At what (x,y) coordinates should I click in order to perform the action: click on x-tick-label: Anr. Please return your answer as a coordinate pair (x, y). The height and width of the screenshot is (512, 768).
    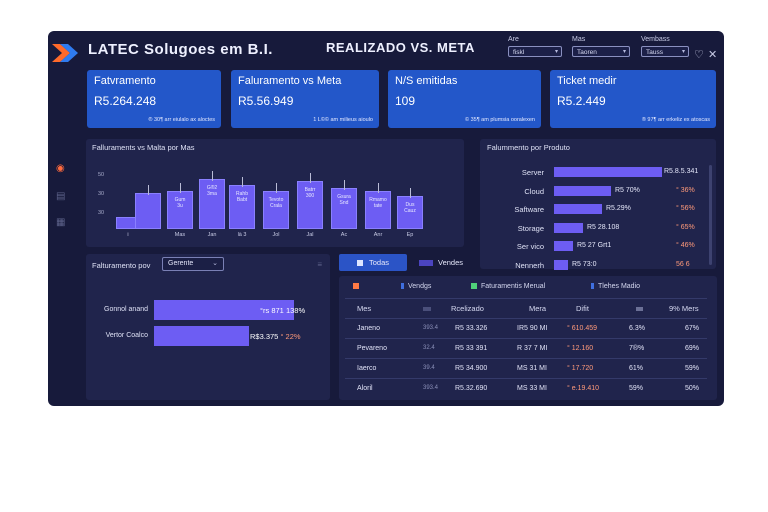
    Looking at the image, I should click on (378, 235).